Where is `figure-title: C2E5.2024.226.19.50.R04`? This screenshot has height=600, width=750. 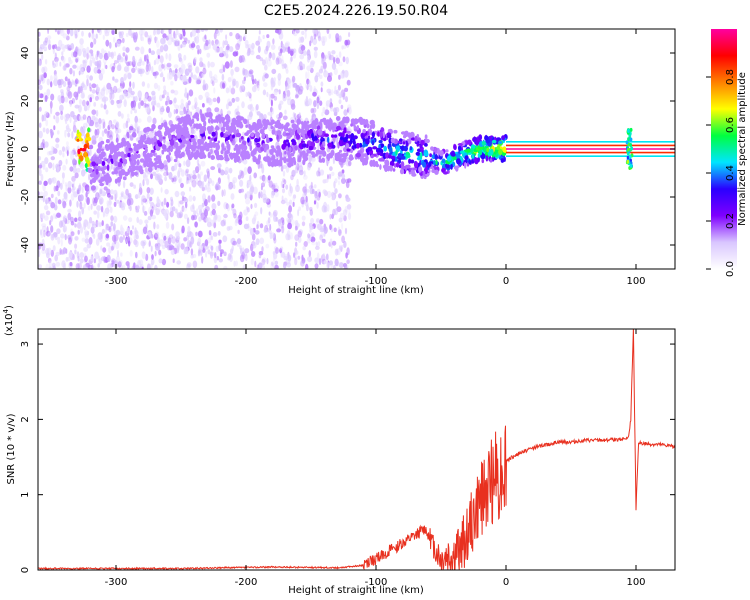
figure-title: C2E5.2024.226.19.50.R04 is located at coordinates (356, 11).